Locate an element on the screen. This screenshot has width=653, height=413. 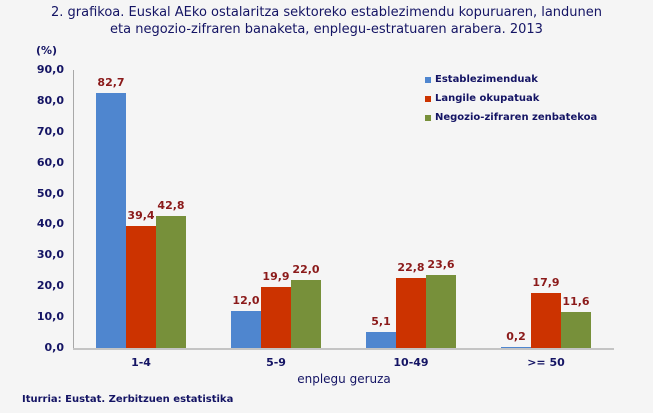
x-category-label: 5-9 is located at coordinates (276, 362).